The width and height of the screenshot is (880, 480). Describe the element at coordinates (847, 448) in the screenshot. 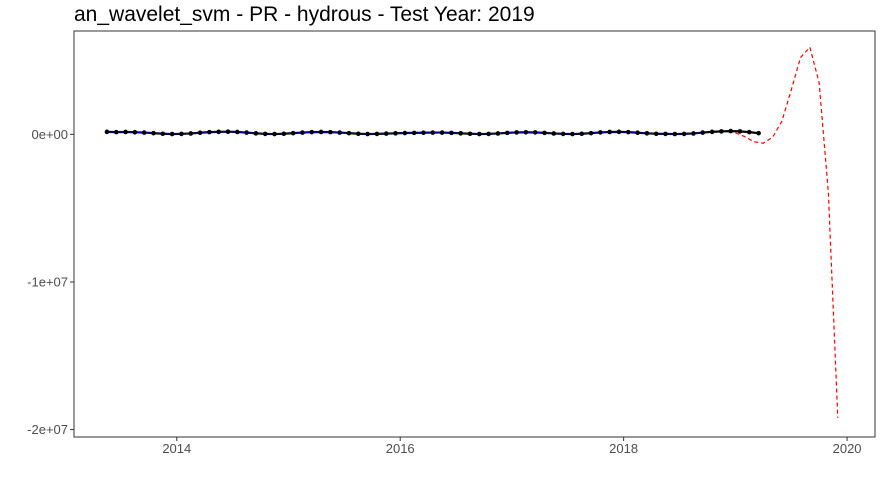

I see `x-tick-label: 2020` at that location.